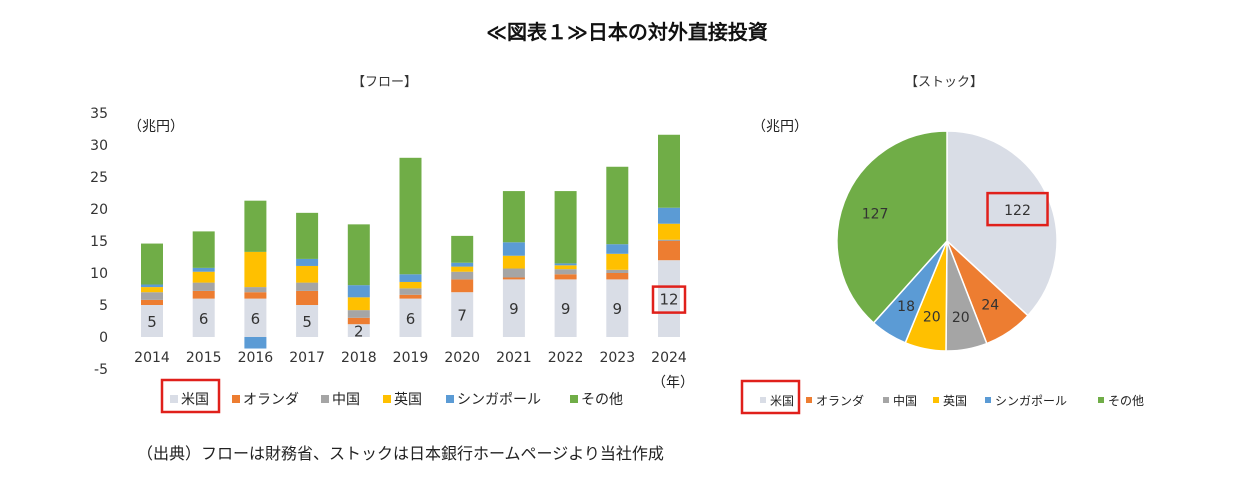 The width and height of the screenshot is (1254, 477). Describe the element at coordinates (358, 291) in the screenshot. I see `bar-segment-シンガポール-2018` at that location.